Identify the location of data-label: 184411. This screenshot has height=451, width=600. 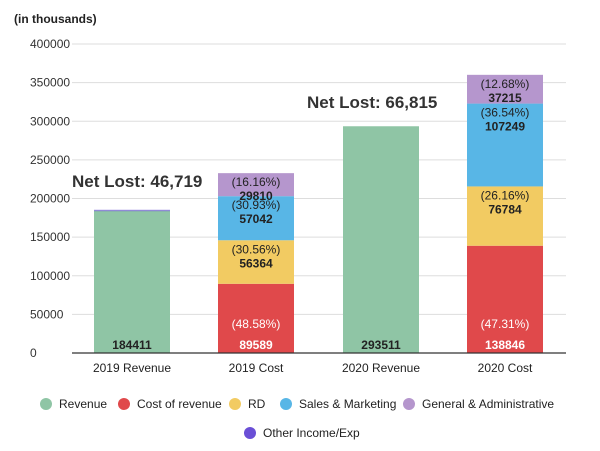
(132, 345).